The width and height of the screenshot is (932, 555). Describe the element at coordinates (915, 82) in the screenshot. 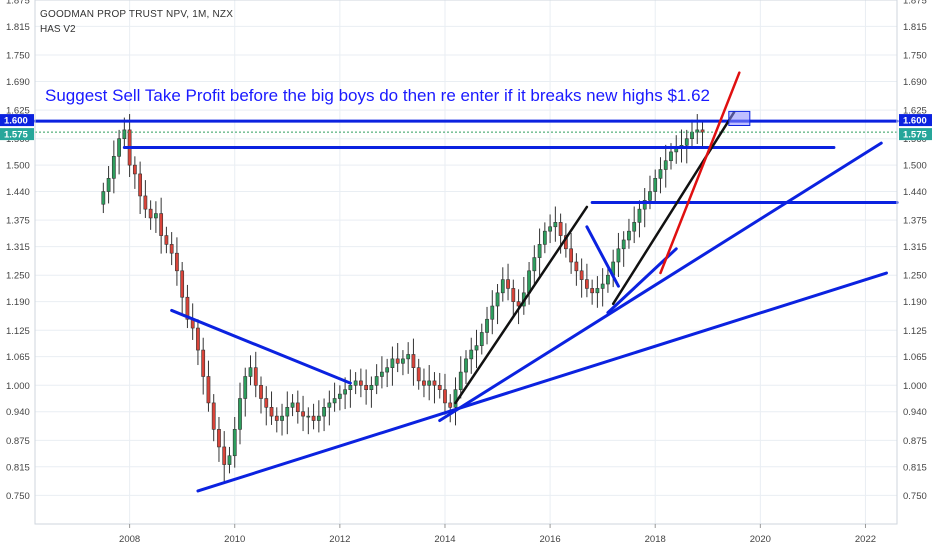

I see `y-tick-label-right: 1.690` at that location.